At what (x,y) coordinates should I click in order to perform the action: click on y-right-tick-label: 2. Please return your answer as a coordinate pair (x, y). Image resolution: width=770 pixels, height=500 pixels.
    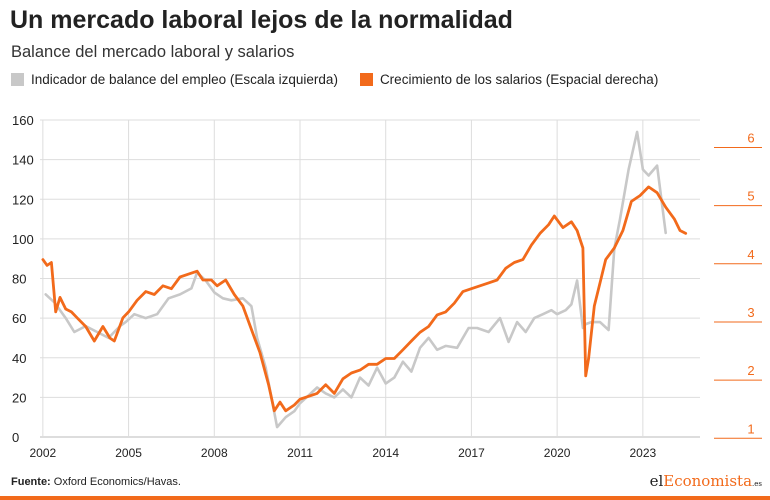
    Looking at the image, I should click on (750, 370).